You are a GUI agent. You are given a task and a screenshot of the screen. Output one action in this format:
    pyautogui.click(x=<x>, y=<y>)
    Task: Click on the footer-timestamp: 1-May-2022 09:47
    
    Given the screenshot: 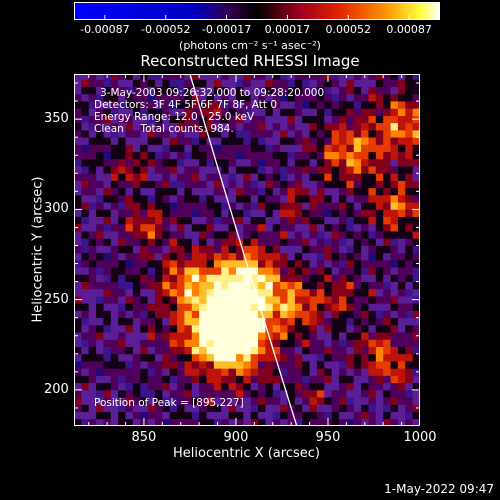 What is the action you would take?
    pyautogui.click(x=439, y=489)
    